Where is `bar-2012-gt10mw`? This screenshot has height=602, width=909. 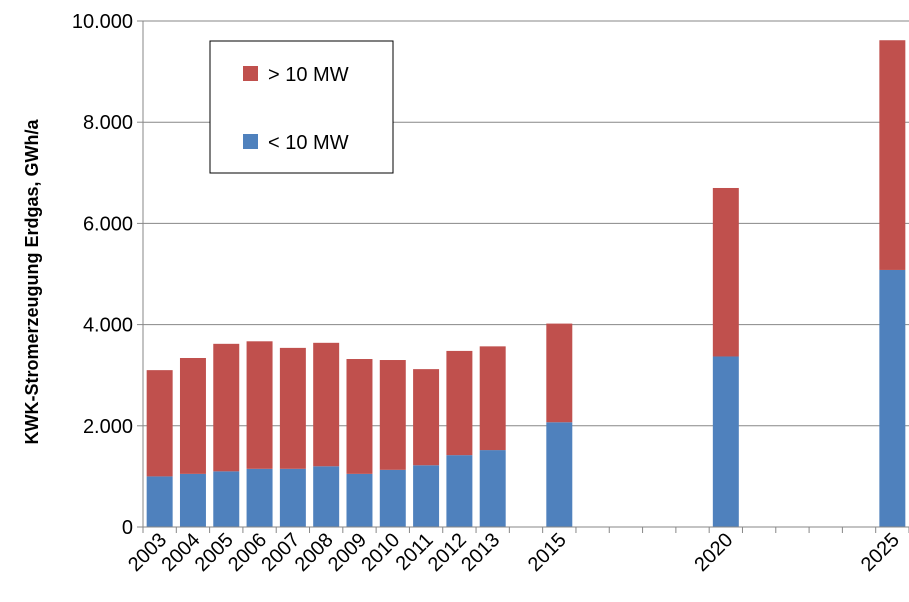
bar-2012-gt10mw is located at coordinates (459, 403).